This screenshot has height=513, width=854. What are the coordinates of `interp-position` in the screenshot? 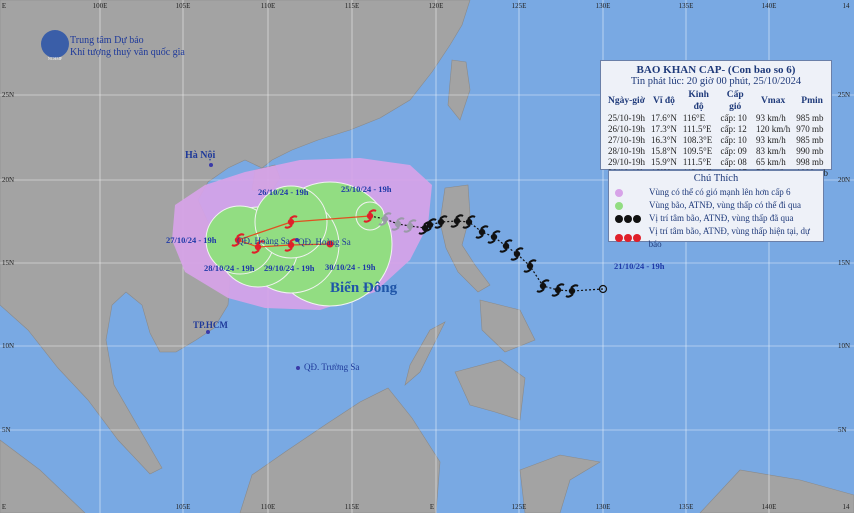 It's located at (398, 224).